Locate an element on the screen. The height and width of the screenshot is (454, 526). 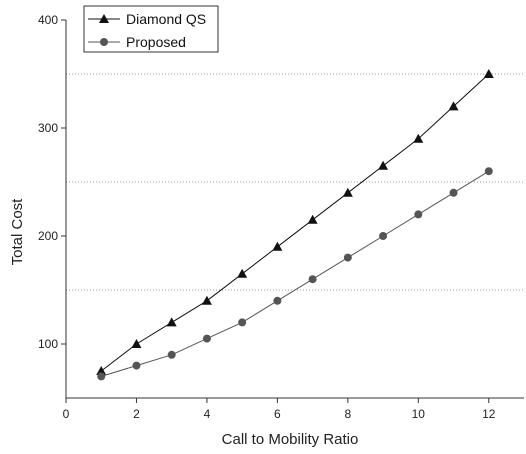
y-axis-title: Total Cost is located at coordinates (17, 232).